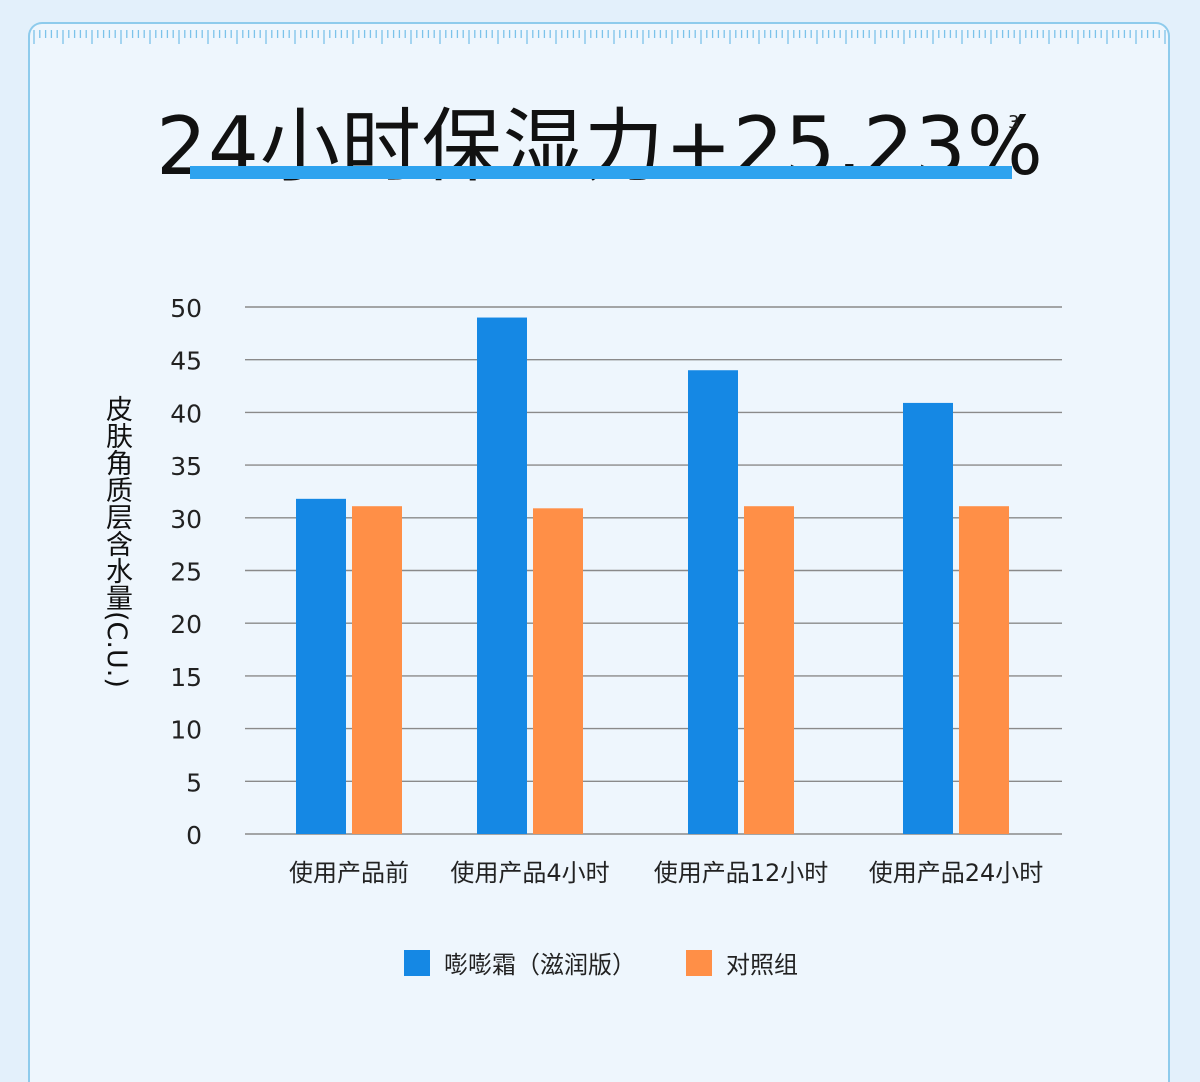 The image size is (1200, 1082). Describe the element at coordinates (741, 873) in the screenshot. I see `x-tick-label: 使用产品12小时` at that location.